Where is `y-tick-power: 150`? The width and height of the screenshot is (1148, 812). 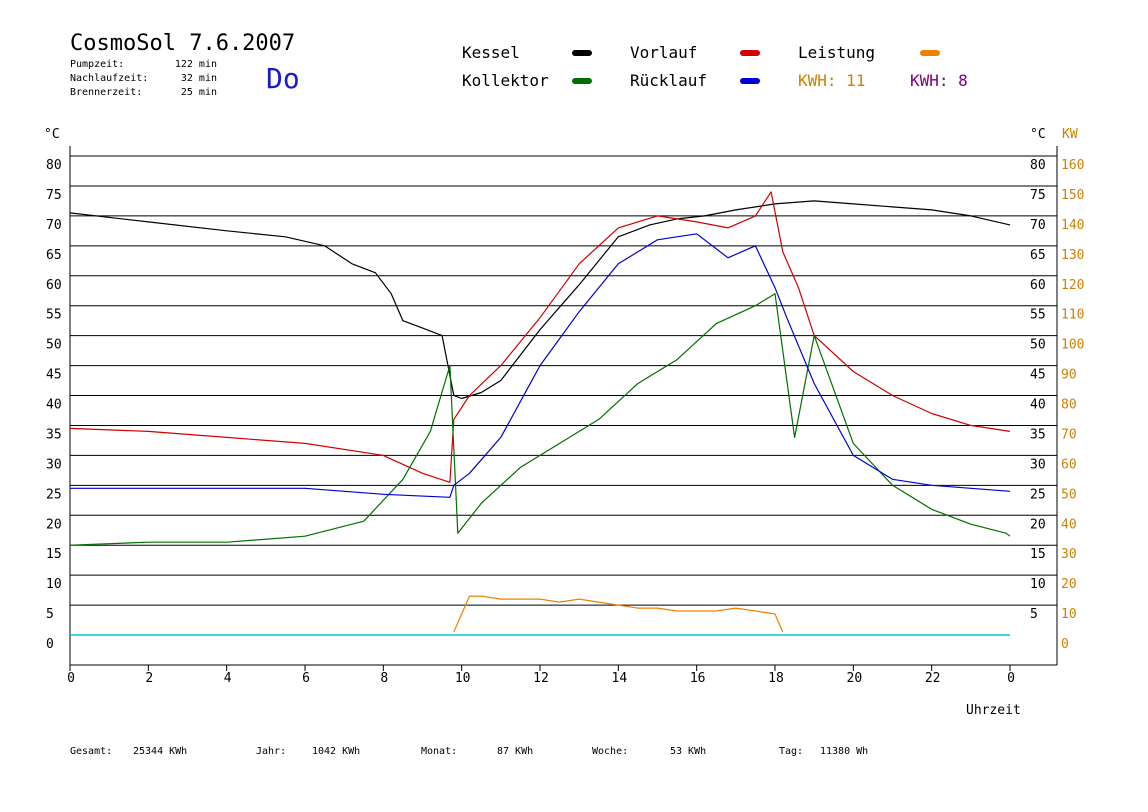 y-tick-power: 150 is located at coordinates (1072, 195).